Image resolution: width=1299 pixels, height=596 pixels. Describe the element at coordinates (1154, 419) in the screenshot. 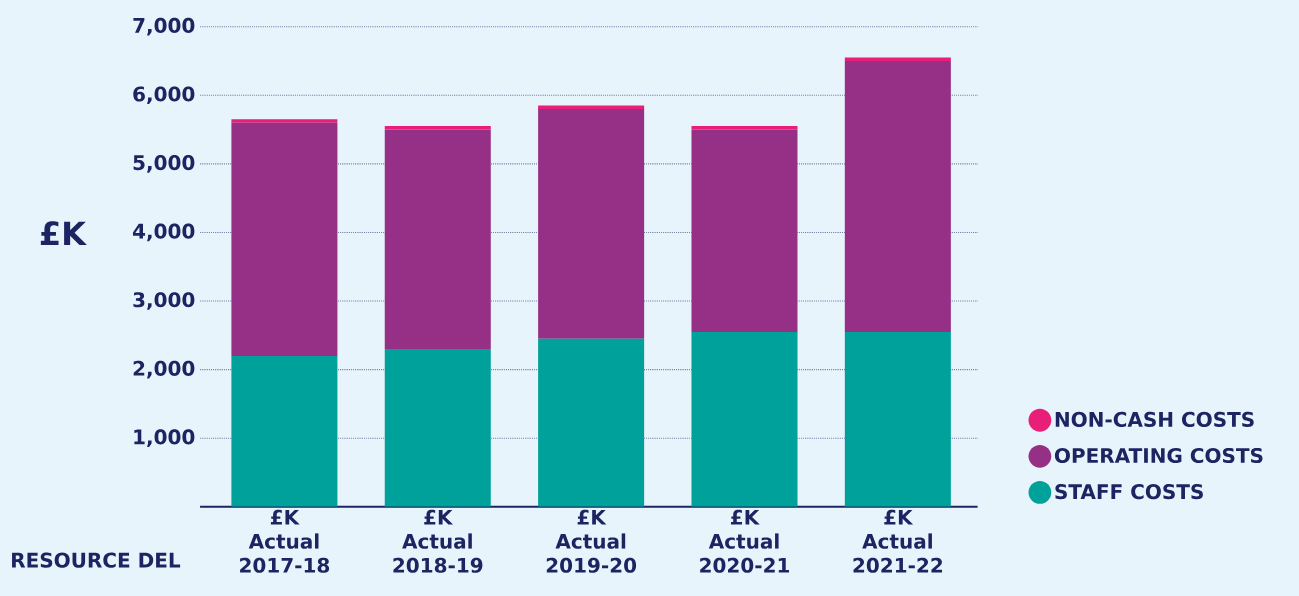

I see `legend-label: NON-CASH COSTS` at that location.